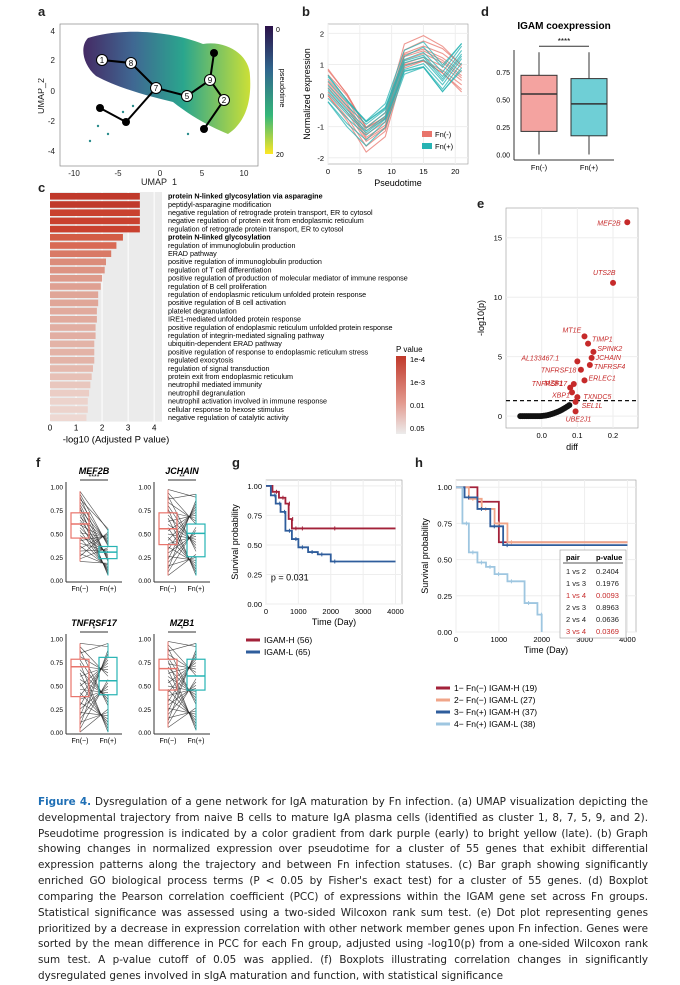  Describe the element at coordinates (409, 349) in the screenshot. I see `legend-title: P value` at that location.